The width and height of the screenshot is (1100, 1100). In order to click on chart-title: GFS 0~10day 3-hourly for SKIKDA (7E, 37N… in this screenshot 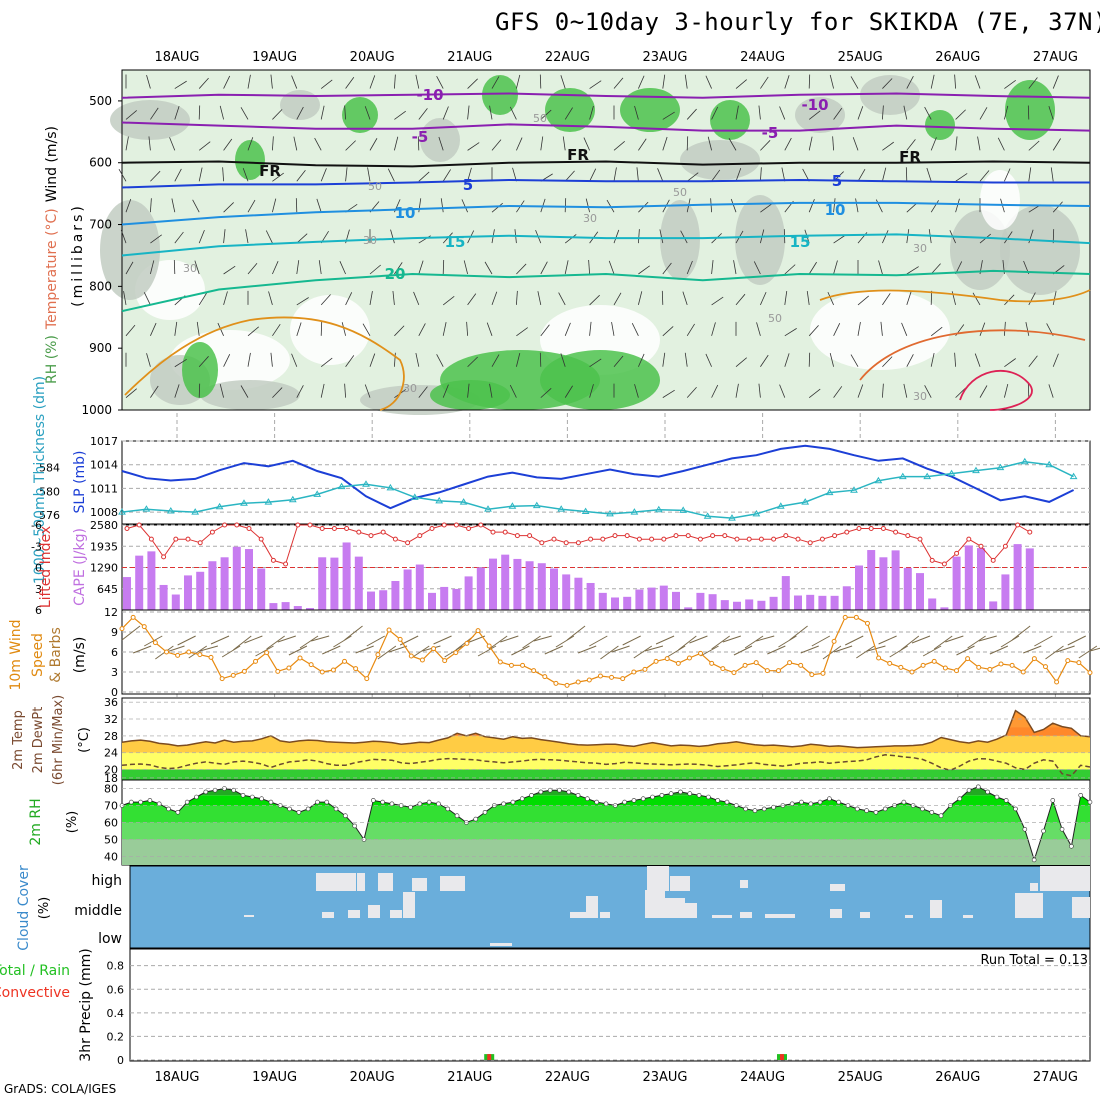, I will do `click(797, 22)`.